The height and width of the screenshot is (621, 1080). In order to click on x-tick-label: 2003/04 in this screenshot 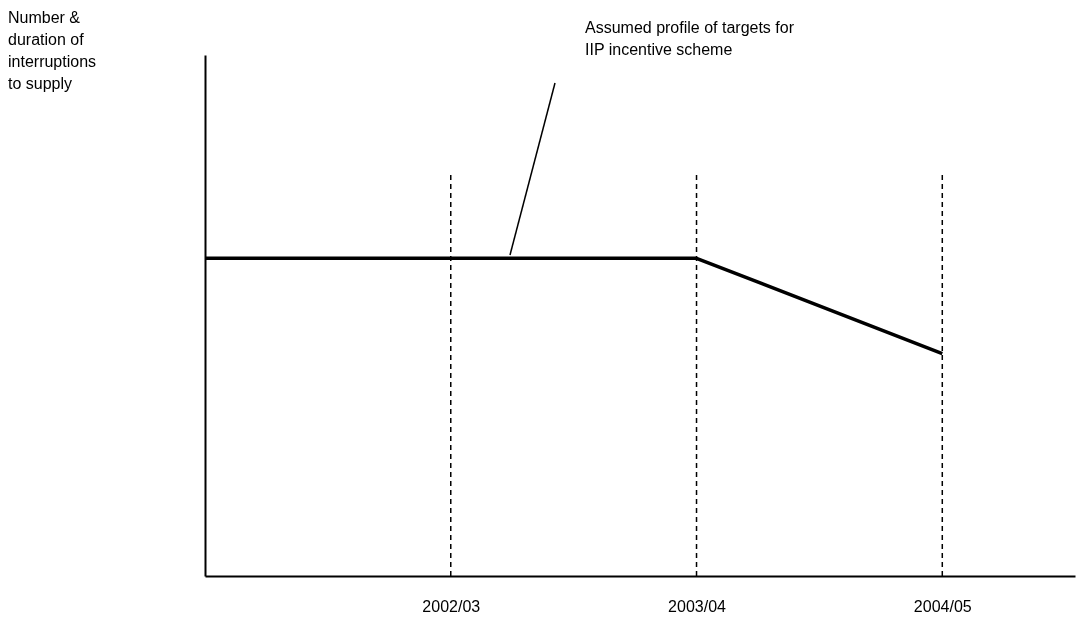, I will do `click(697, 606)`.